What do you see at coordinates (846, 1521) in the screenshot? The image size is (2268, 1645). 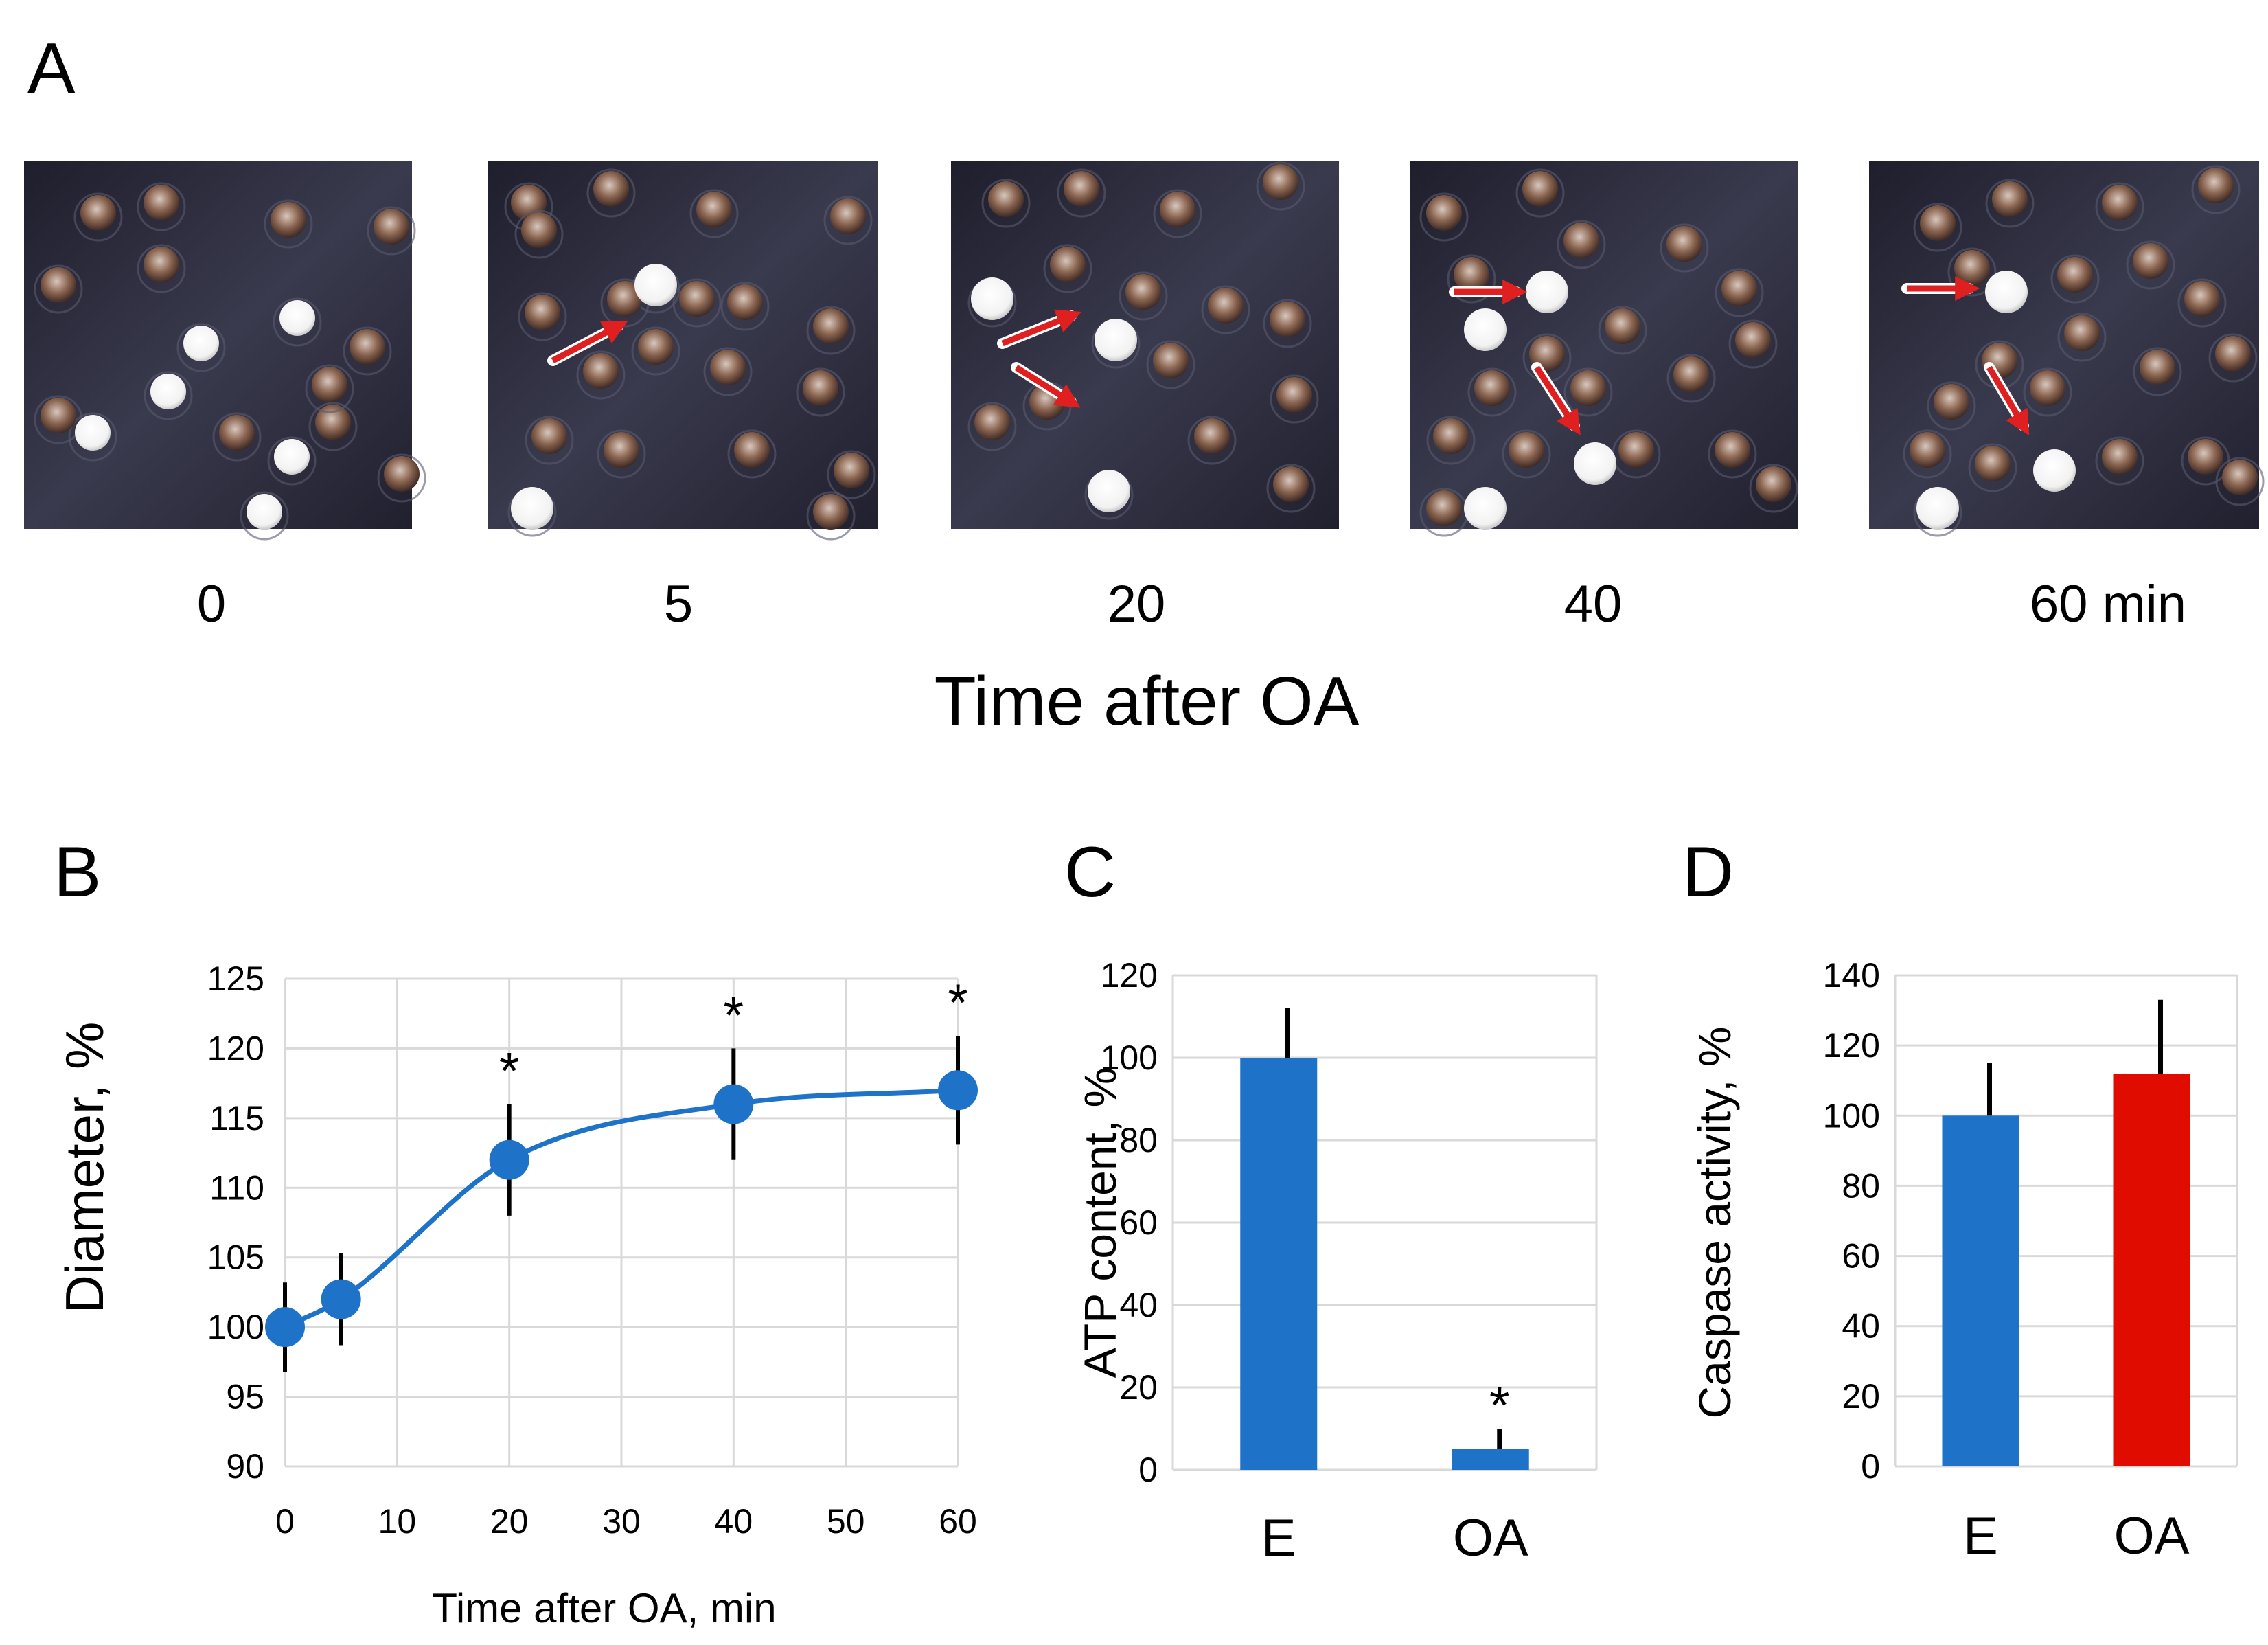 I see `x-tick-label: 50` at bounding box center [846, 1521].